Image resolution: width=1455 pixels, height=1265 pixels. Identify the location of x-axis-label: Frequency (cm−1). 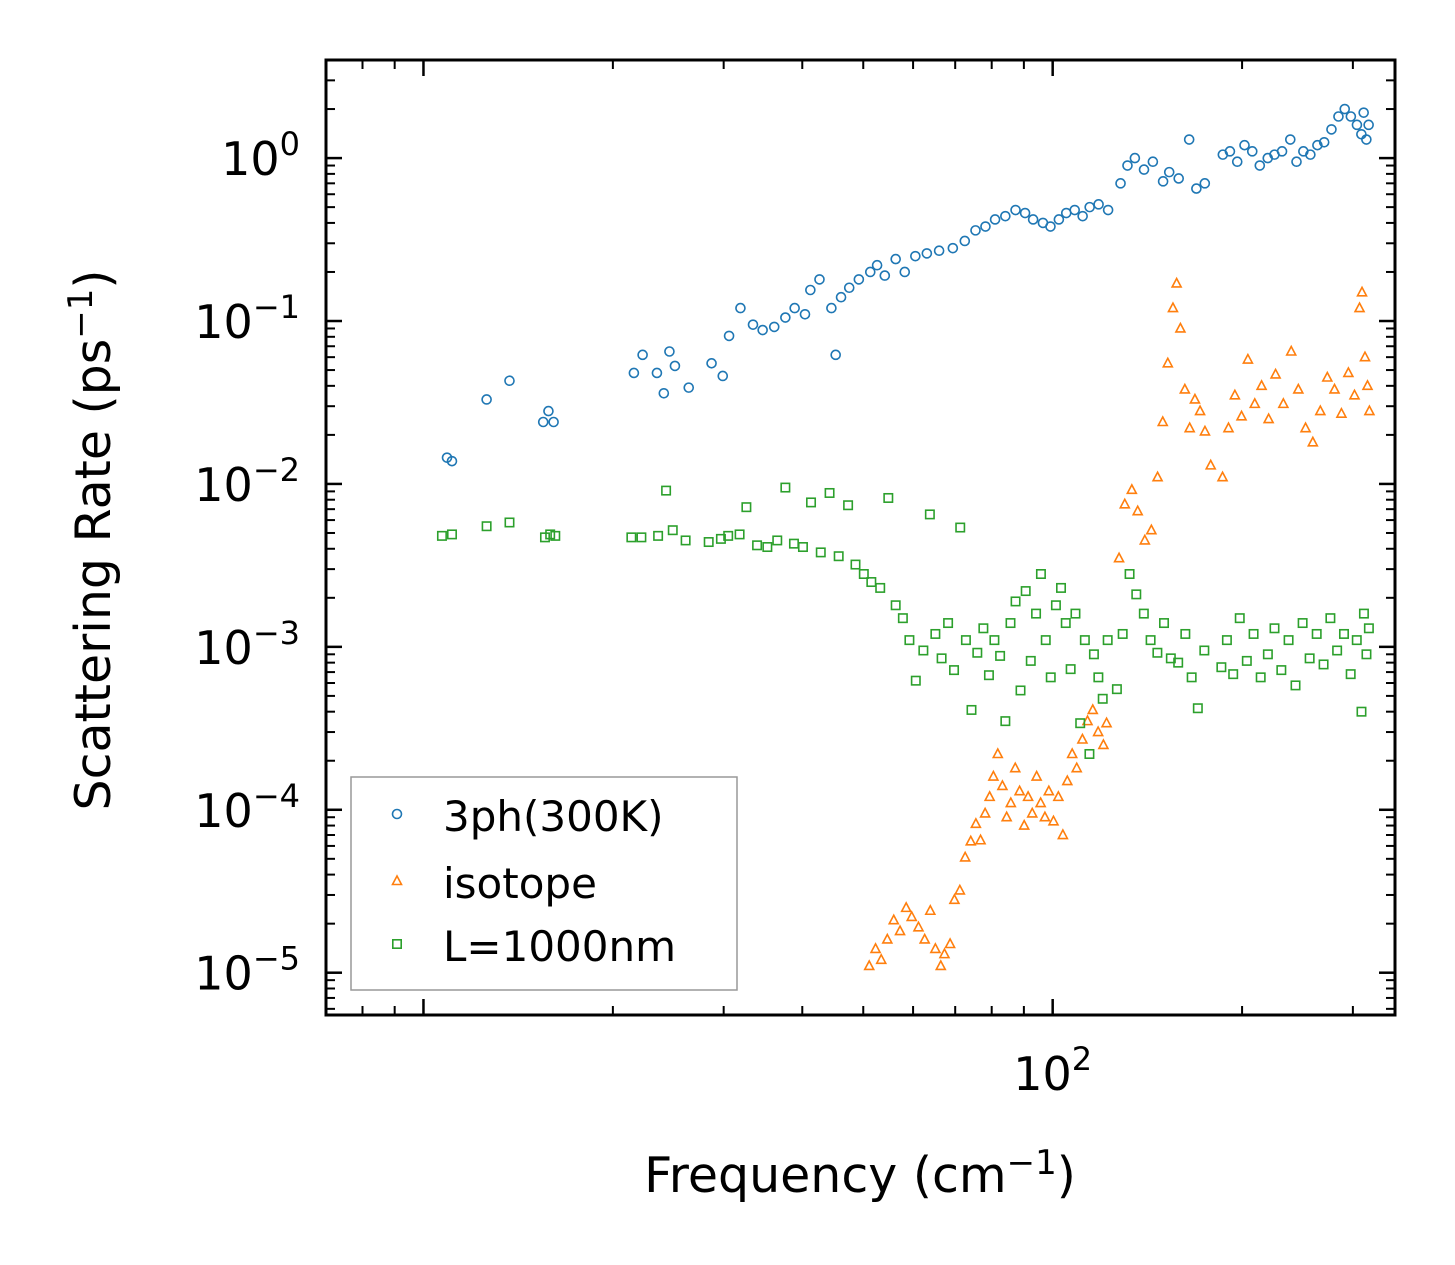
(860, 1173).